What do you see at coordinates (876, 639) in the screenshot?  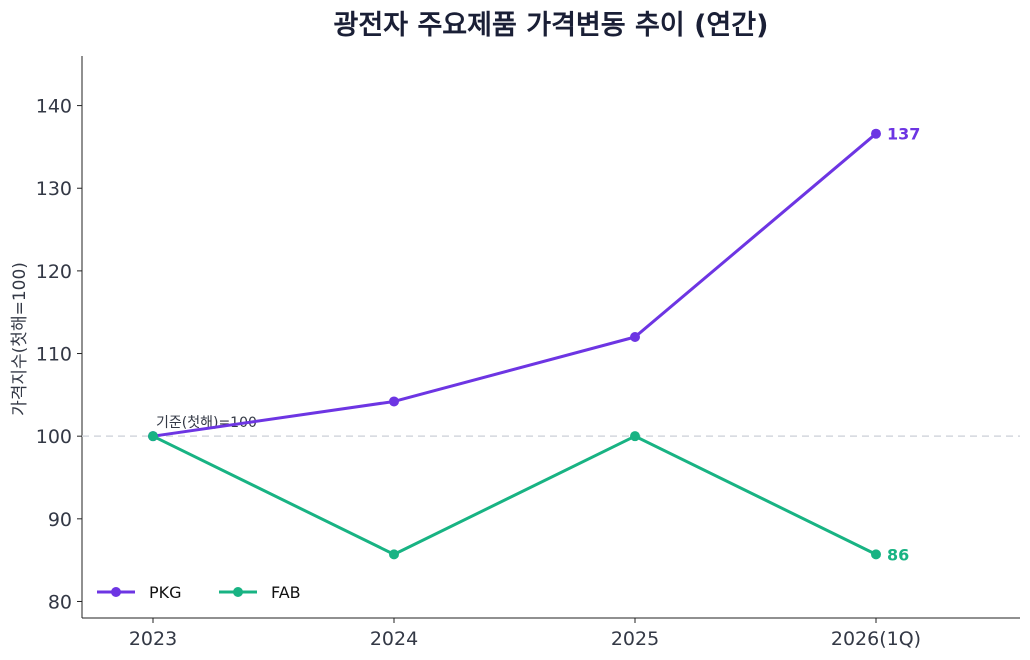 I see `x-tick-label: 2026(1Q)` at bounding box center [876, 639].